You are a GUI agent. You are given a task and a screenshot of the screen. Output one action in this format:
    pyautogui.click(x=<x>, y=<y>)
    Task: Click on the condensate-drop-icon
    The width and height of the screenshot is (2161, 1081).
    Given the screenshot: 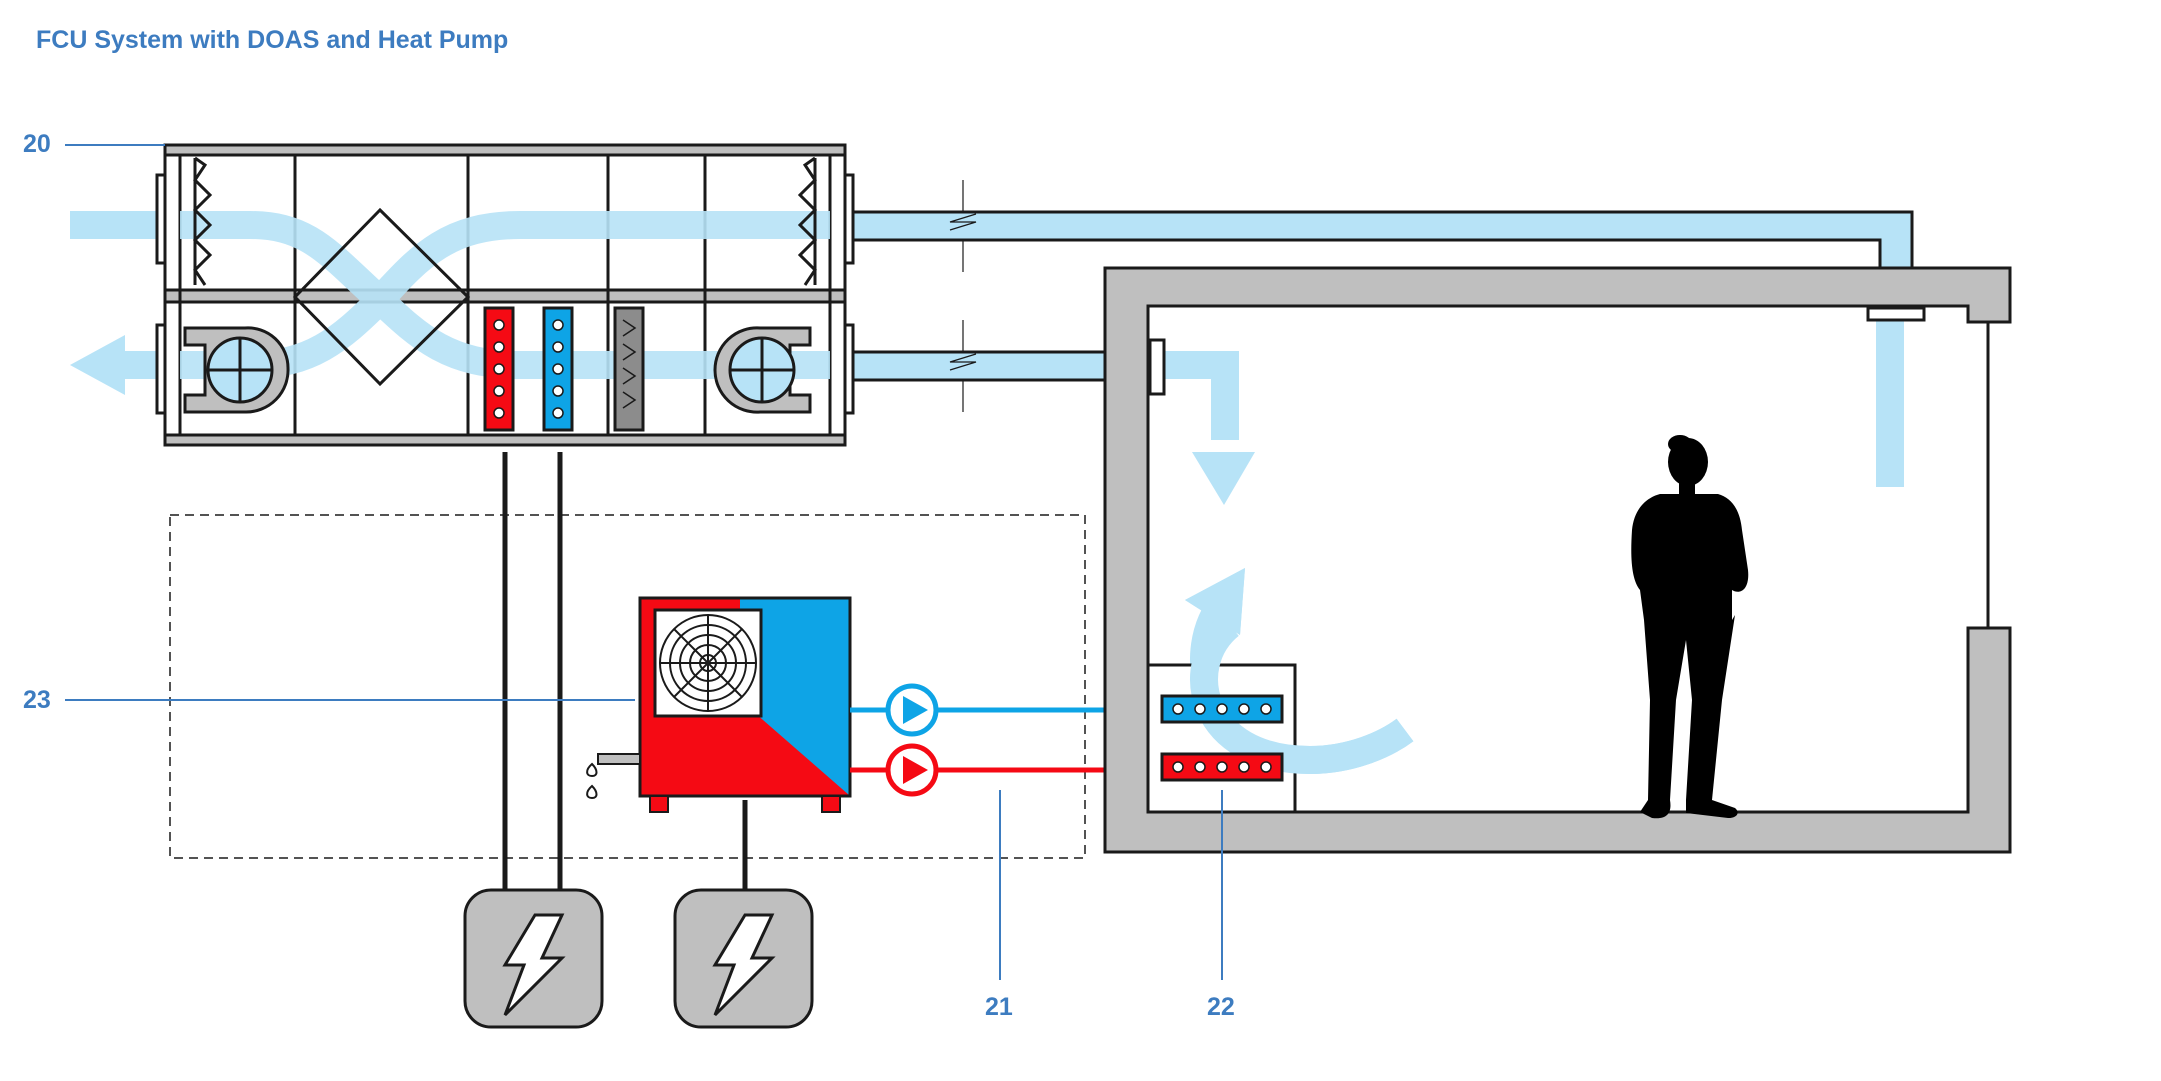 What is the action you would take?
    pyautogui.click(x=592, y=781)
    